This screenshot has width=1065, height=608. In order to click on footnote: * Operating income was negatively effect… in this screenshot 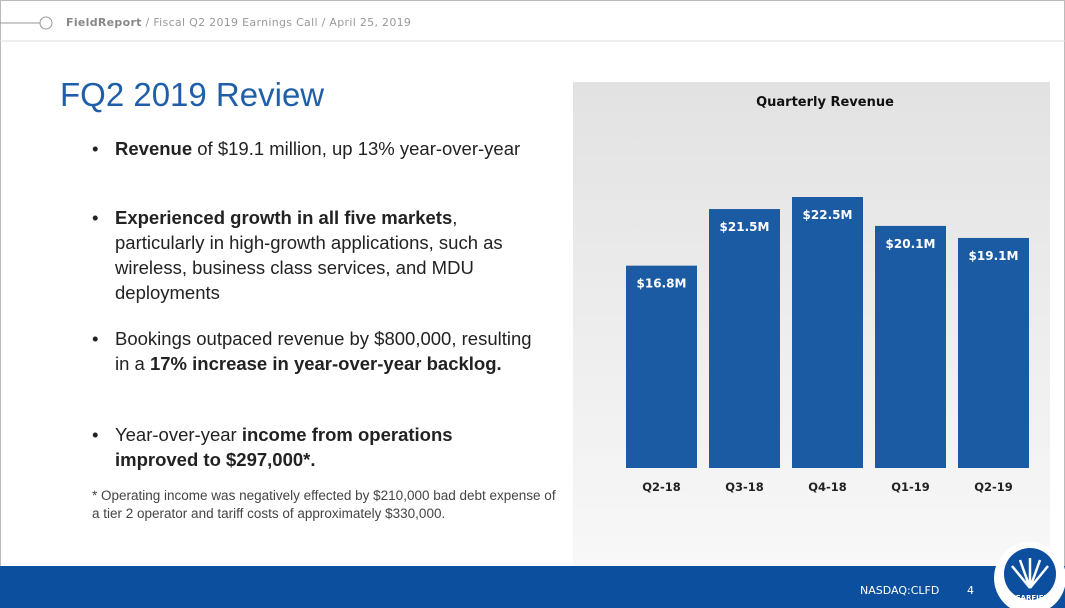, I will do `click(324, 504)`.